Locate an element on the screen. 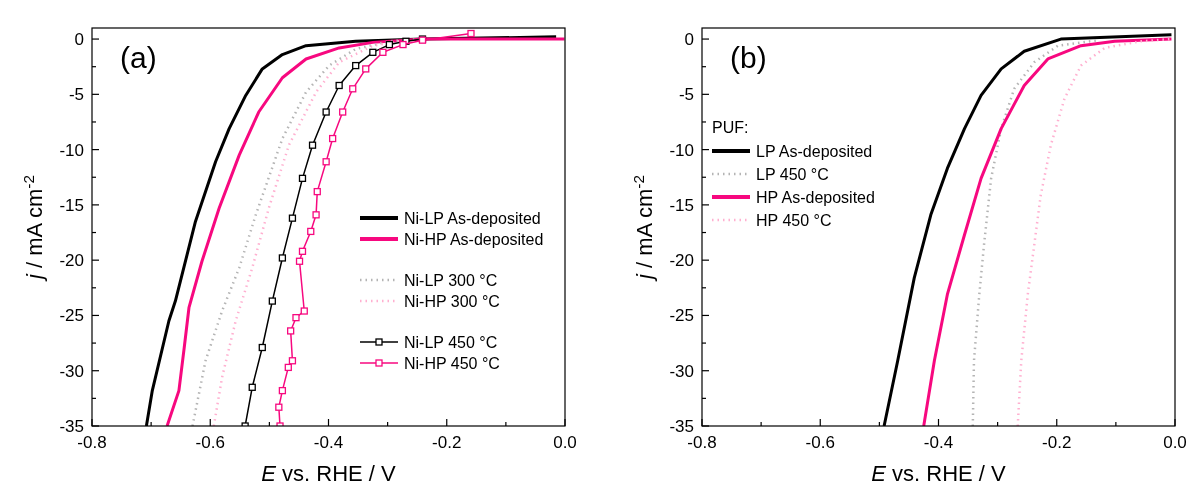 The height and width of the screenshot is (491, 1190). legend-label: Ni-HP 450 °C is located at coordinates (452, 363).